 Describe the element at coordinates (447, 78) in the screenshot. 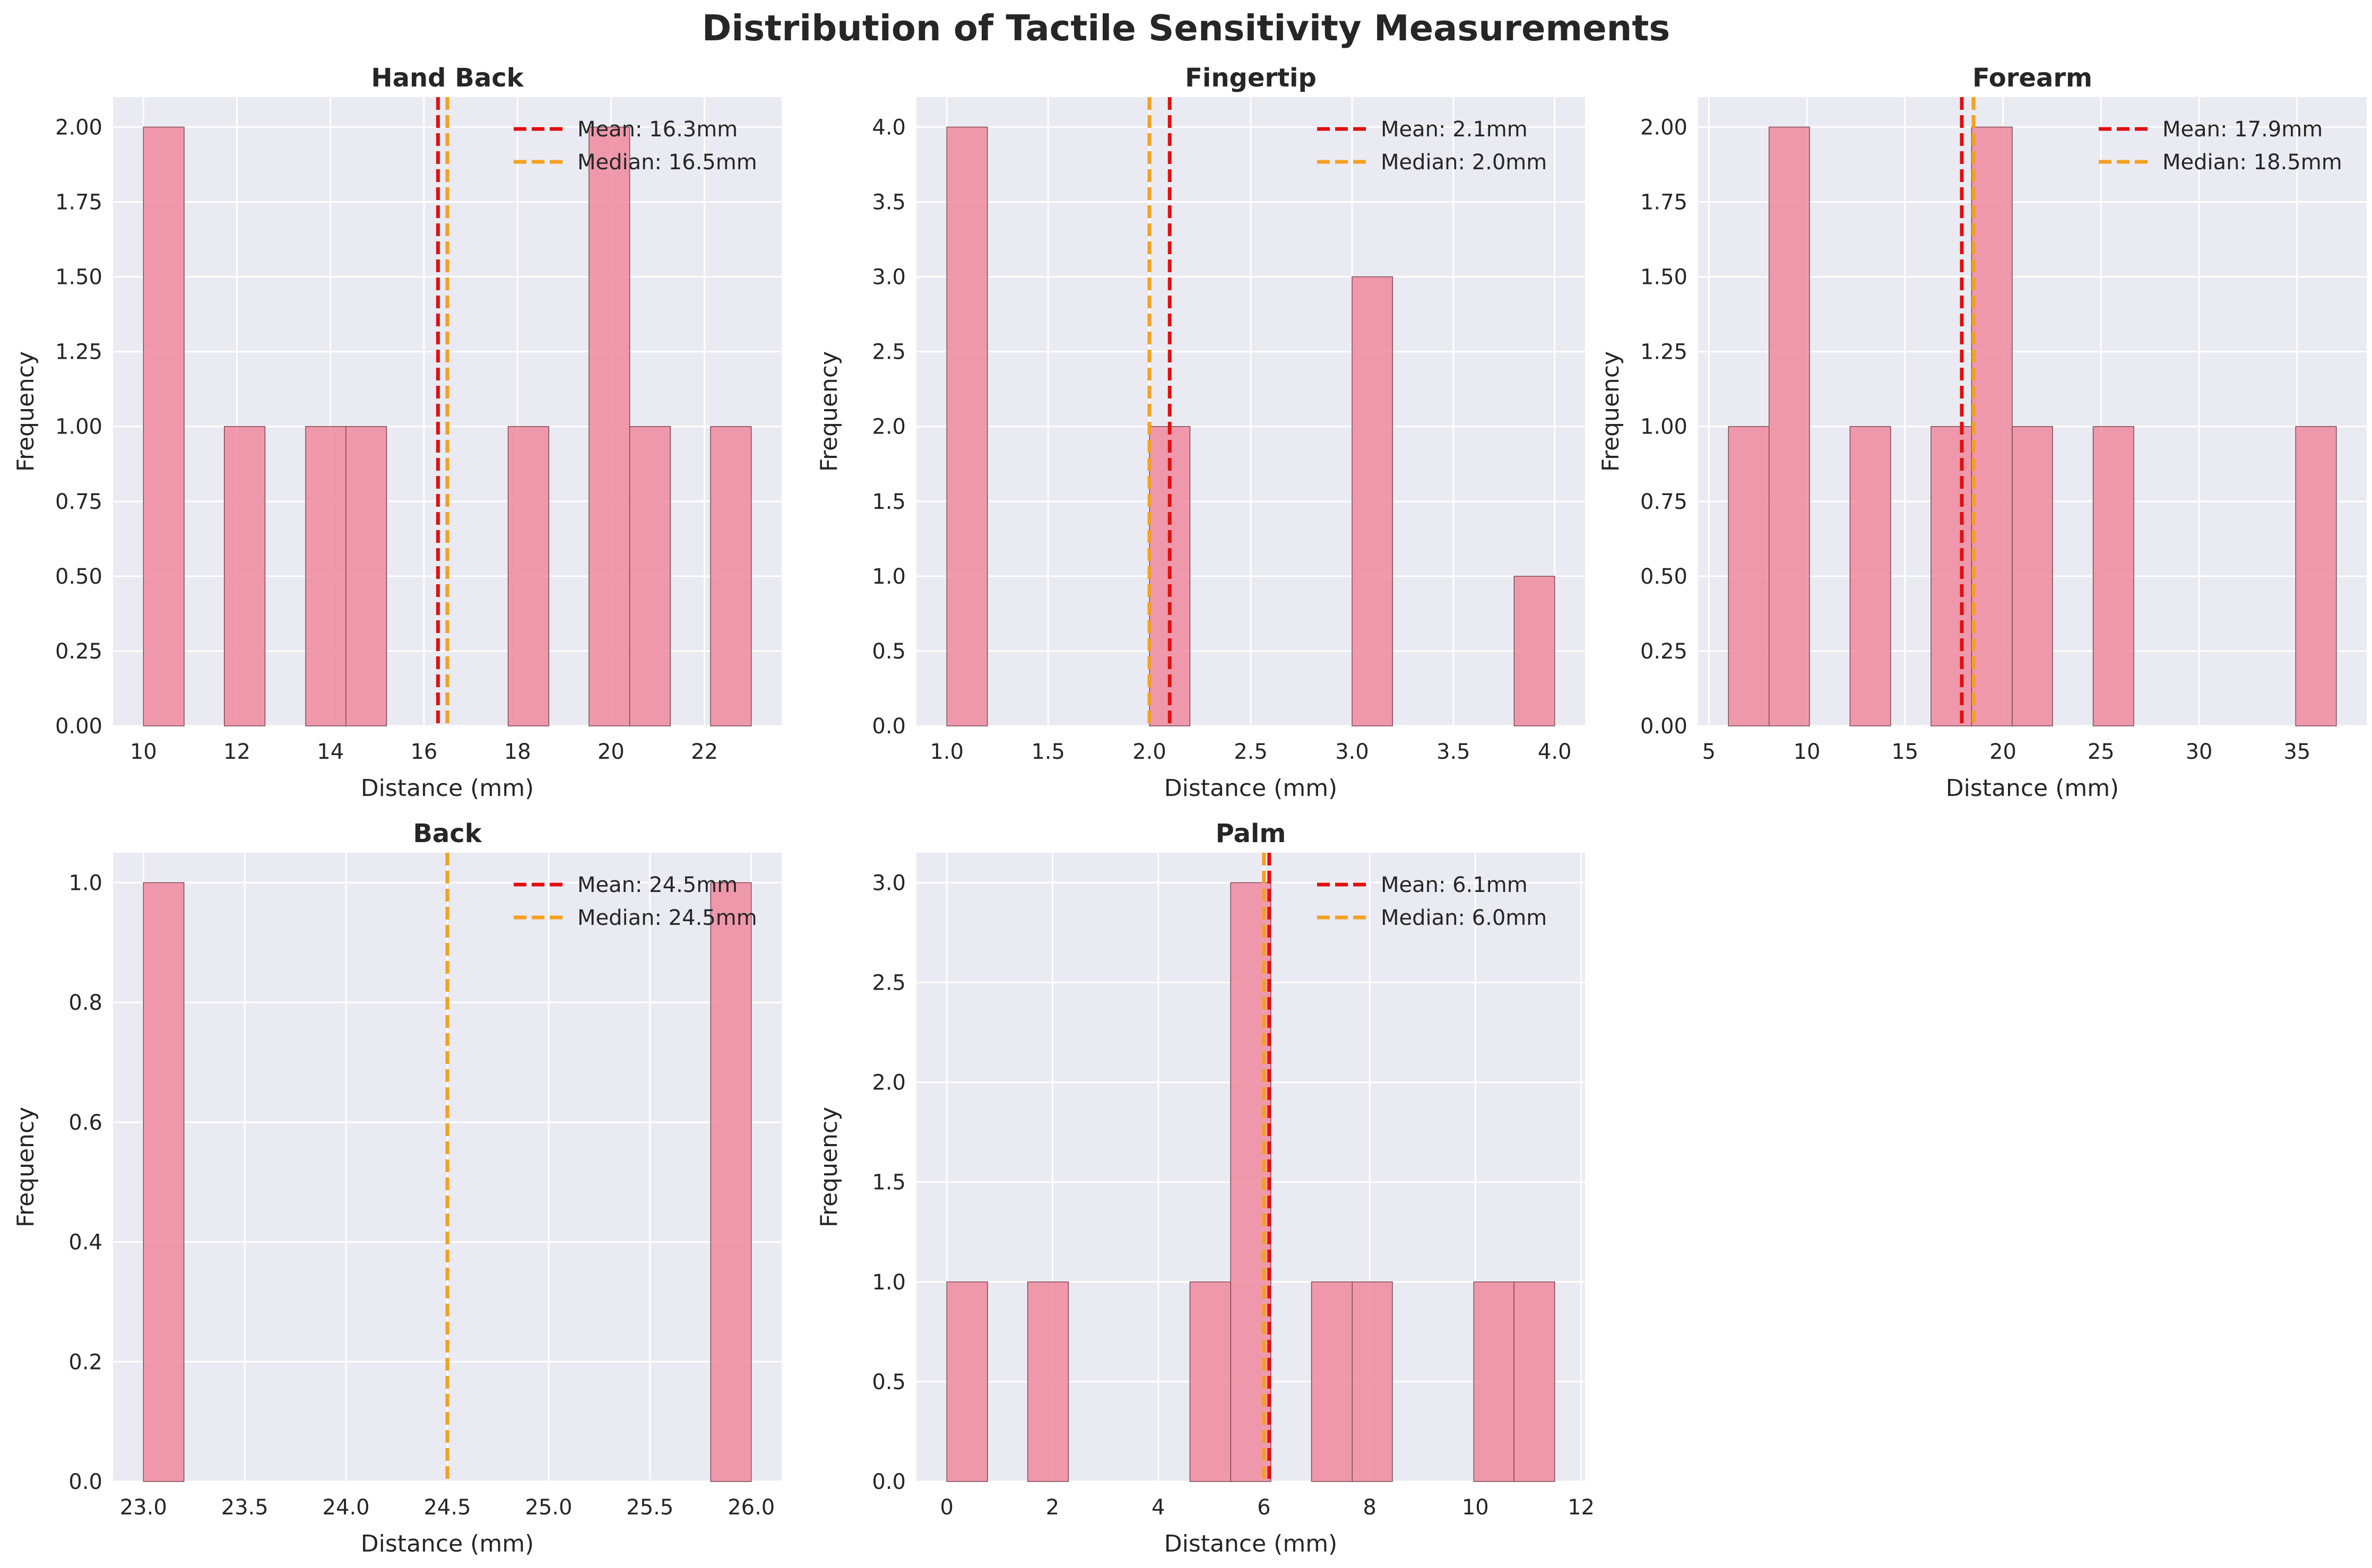

I see `panel-title: Hand Back` at that location.